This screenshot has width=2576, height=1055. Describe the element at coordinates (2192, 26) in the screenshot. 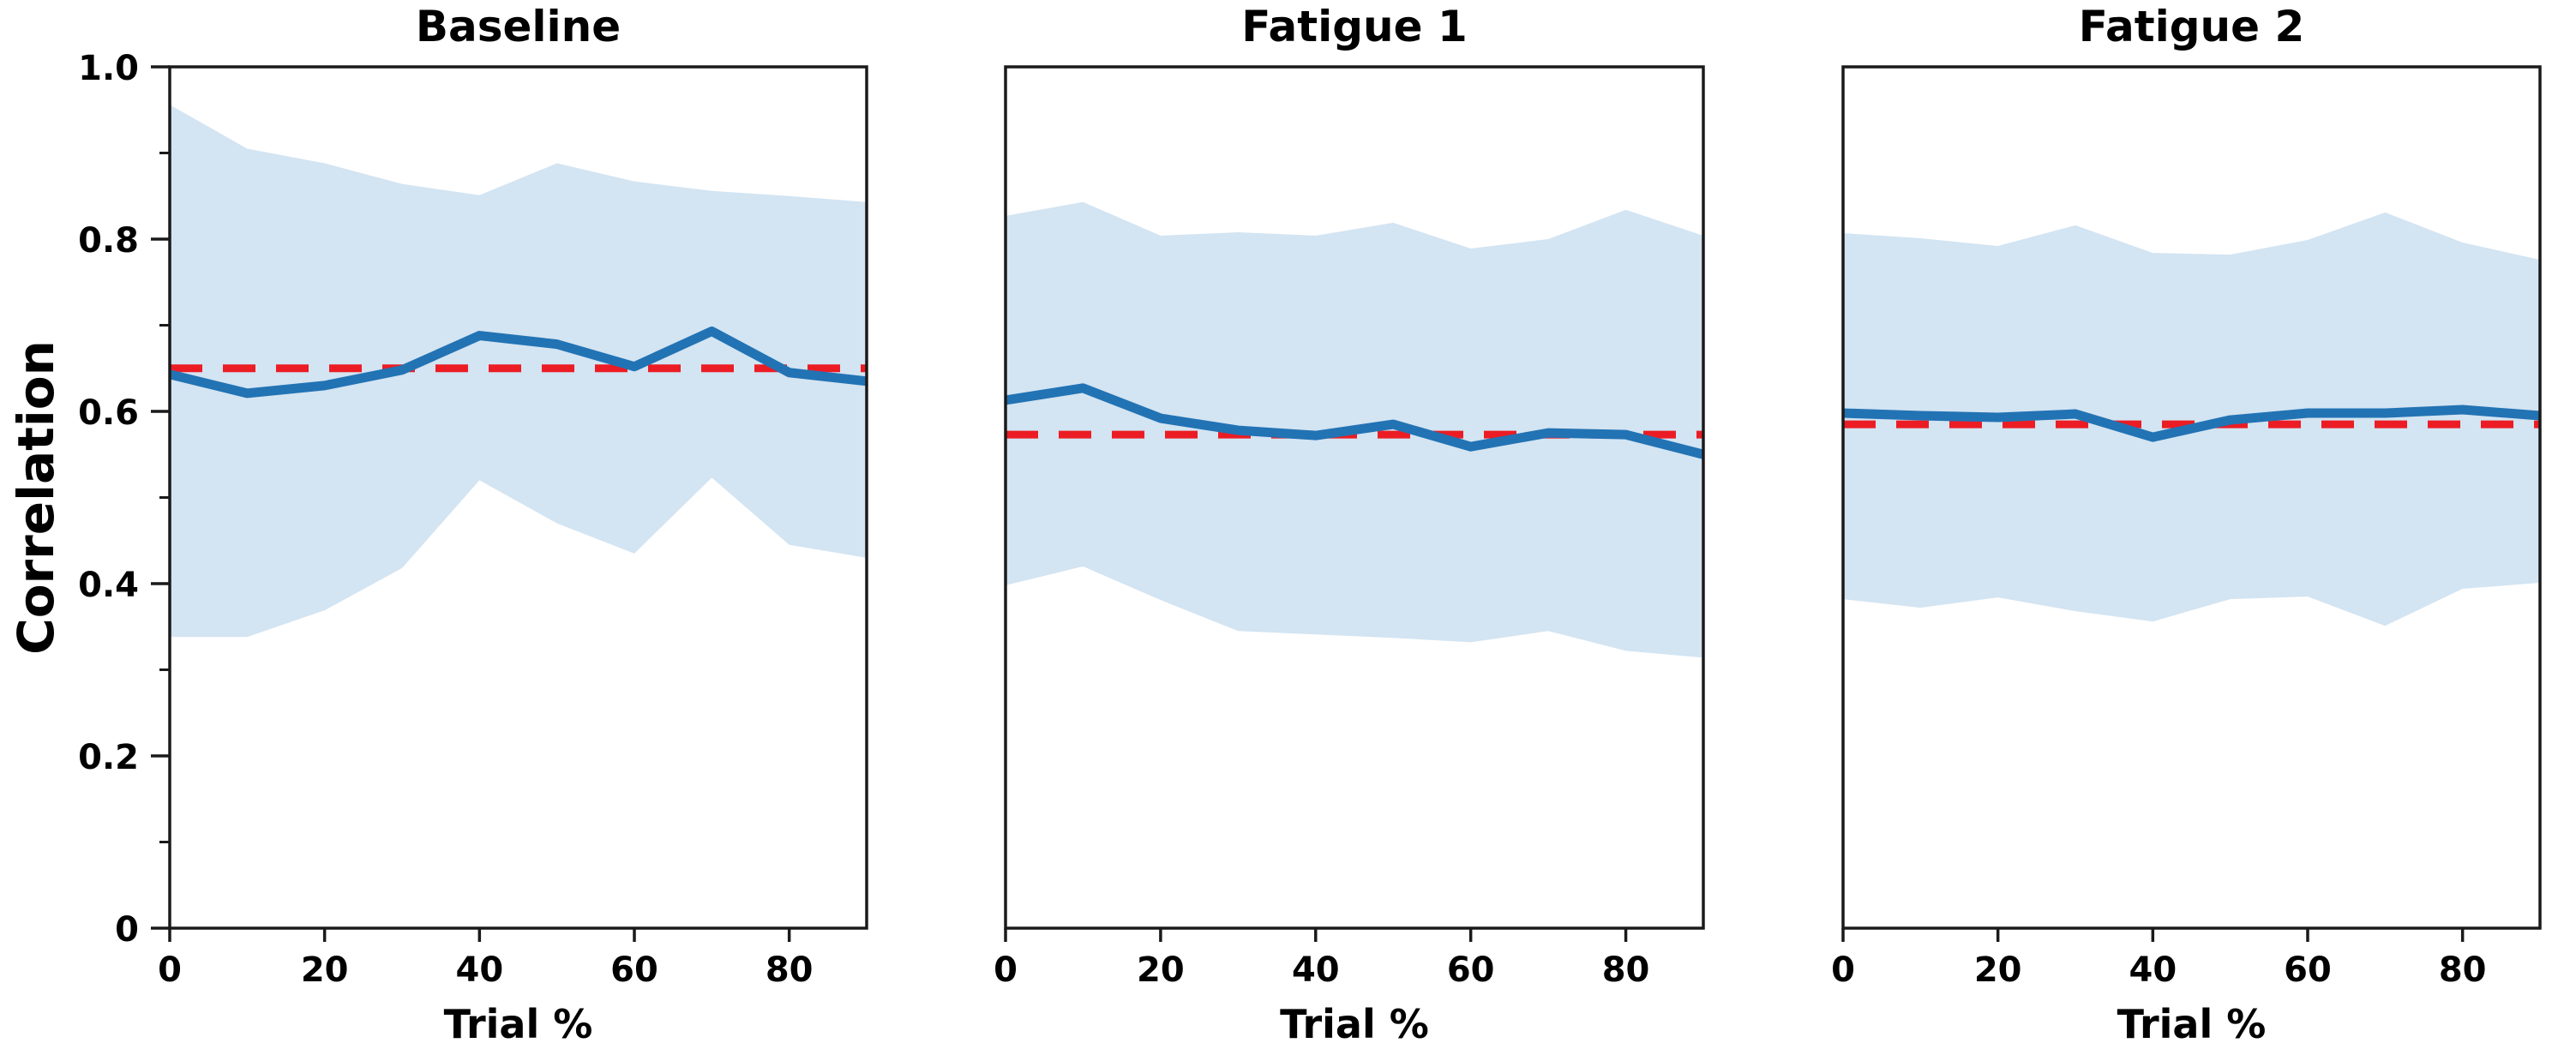

I see `panel-title: Fatigue 2` at that location.